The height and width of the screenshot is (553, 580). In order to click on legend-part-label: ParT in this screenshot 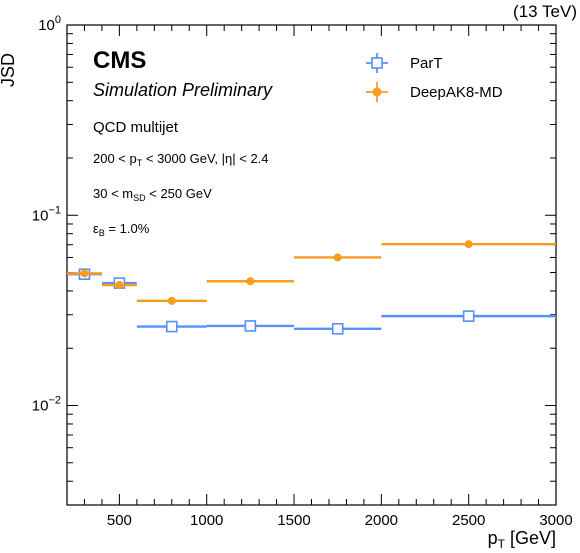, I will do `click(426, 63)`.